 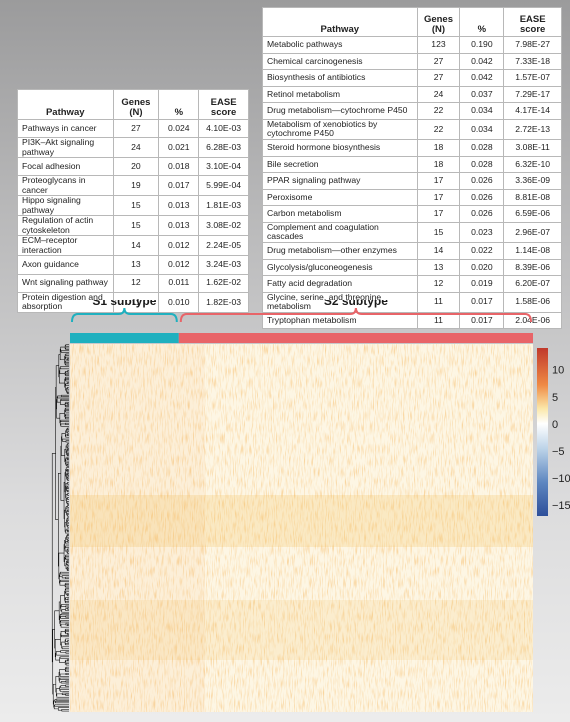 What do you see at coordinates (532, 78) in the screenshot?
I see `ease-score-cell: 1.57E-07` at bounding box center [532, 78].